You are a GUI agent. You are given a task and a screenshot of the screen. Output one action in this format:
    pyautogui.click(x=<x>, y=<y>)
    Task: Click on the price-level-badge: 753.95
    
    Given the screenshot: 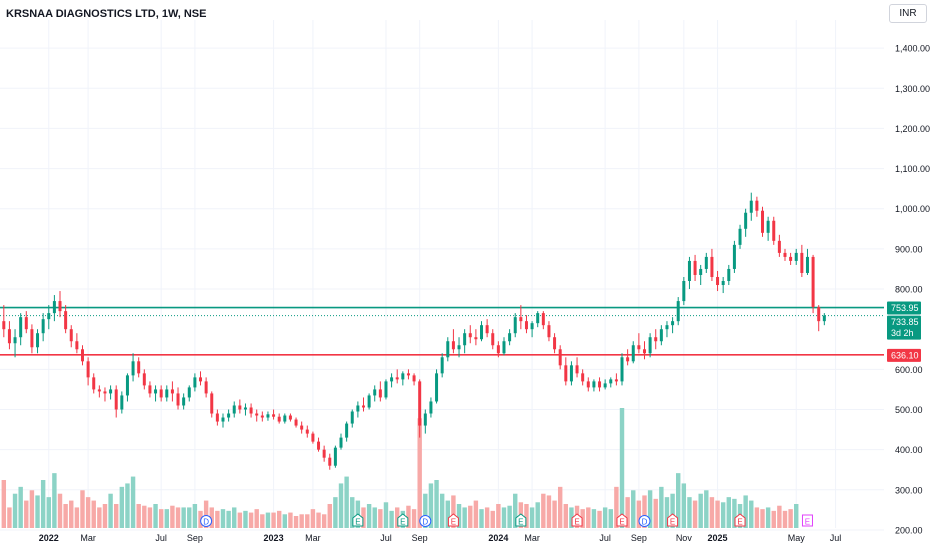 What is the action you would take?
    pyautogui.click(x=904, y=308)
    